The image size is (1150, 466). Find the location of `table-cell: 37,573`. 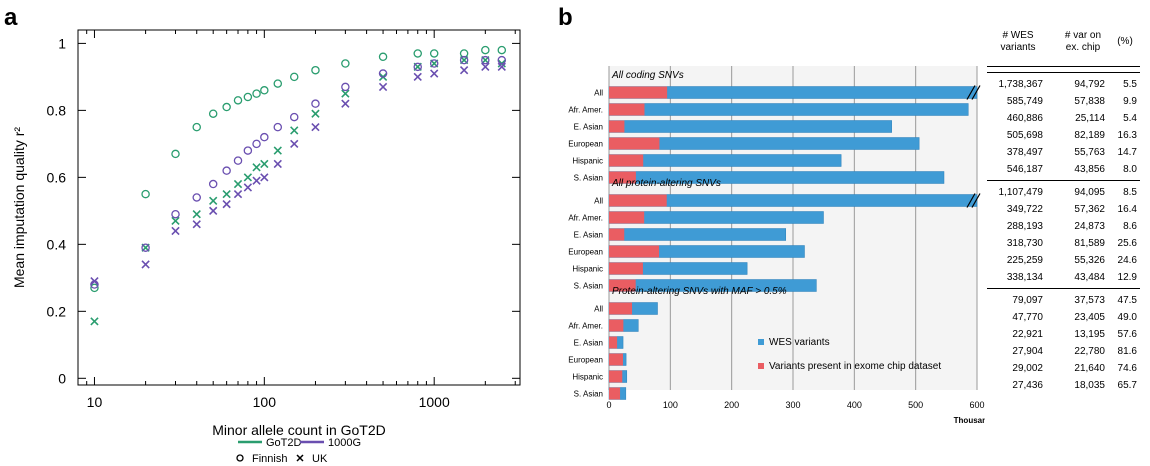

table-cell: 37,573 is located at coordinates (1089, 300).